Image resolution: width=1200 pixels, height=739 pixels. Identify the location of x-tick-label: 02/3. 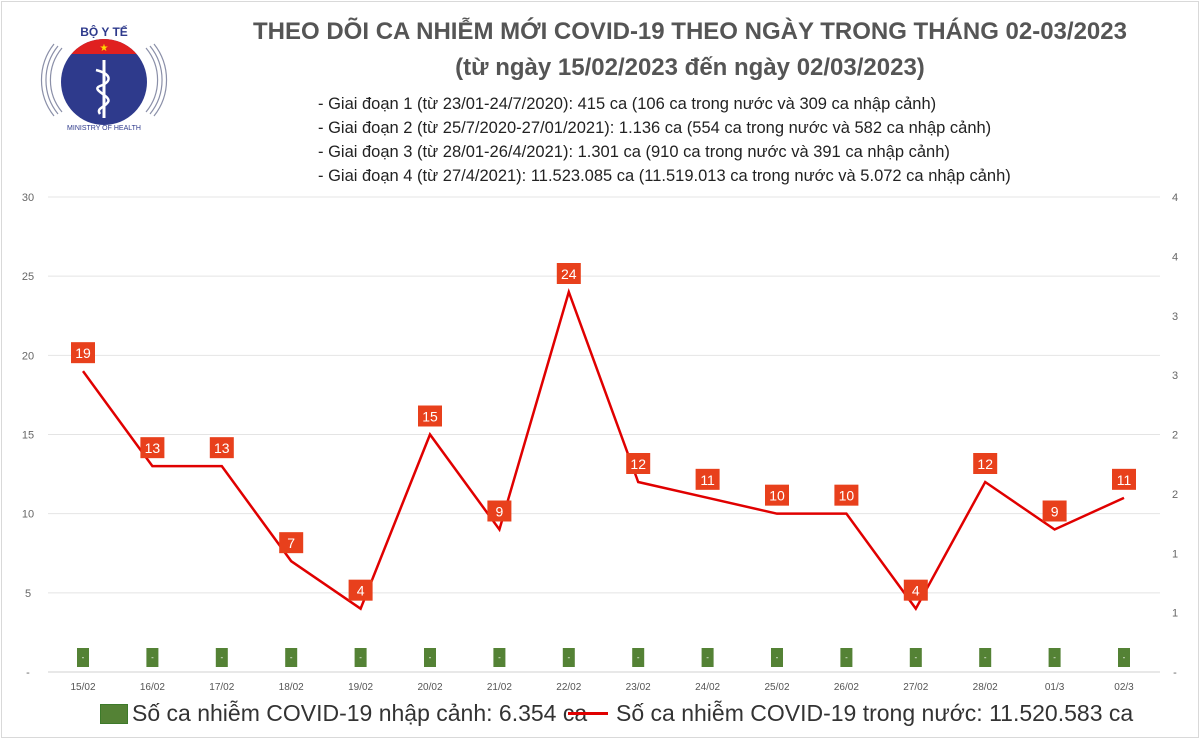
(1124, 687).